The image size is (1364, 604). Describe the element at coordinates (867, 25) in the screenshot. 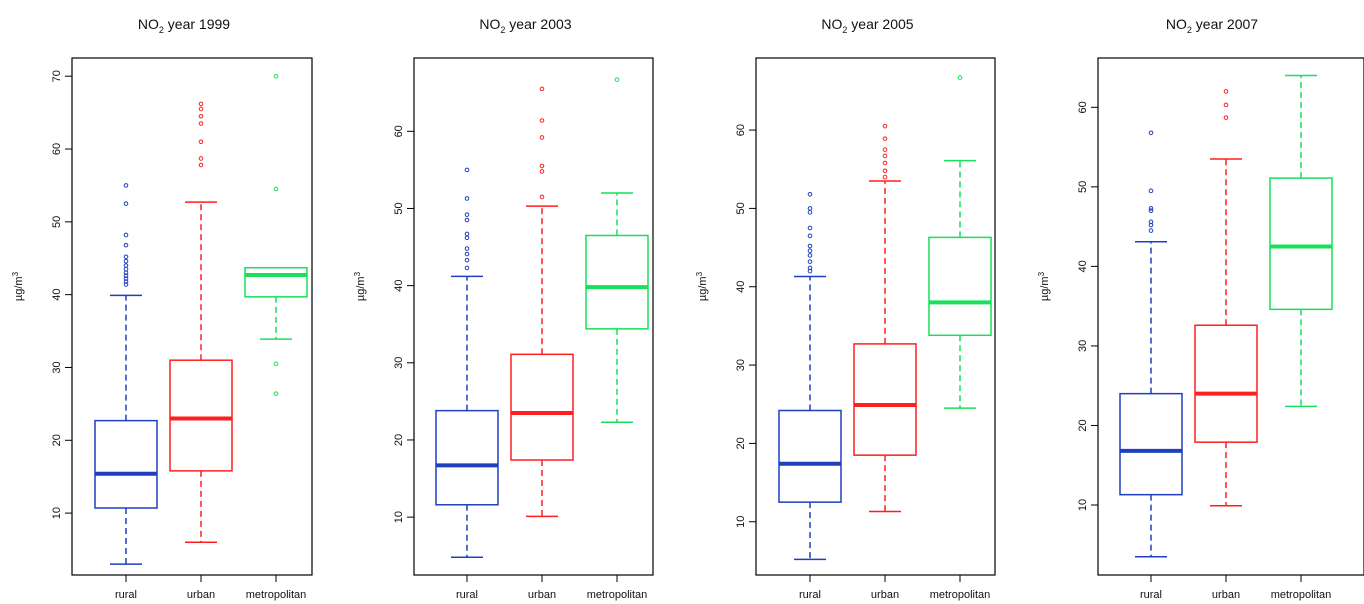

I see `panel-title: NO2 year 2005` at that location.